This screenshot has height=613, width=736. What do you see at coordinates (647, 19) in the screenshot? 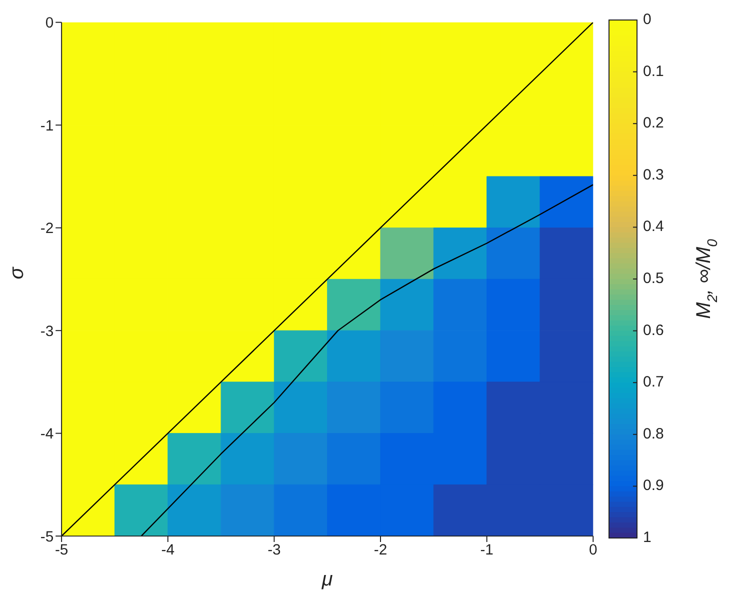
I see `color-bar-label: 0` at bounding box center [647, 19].